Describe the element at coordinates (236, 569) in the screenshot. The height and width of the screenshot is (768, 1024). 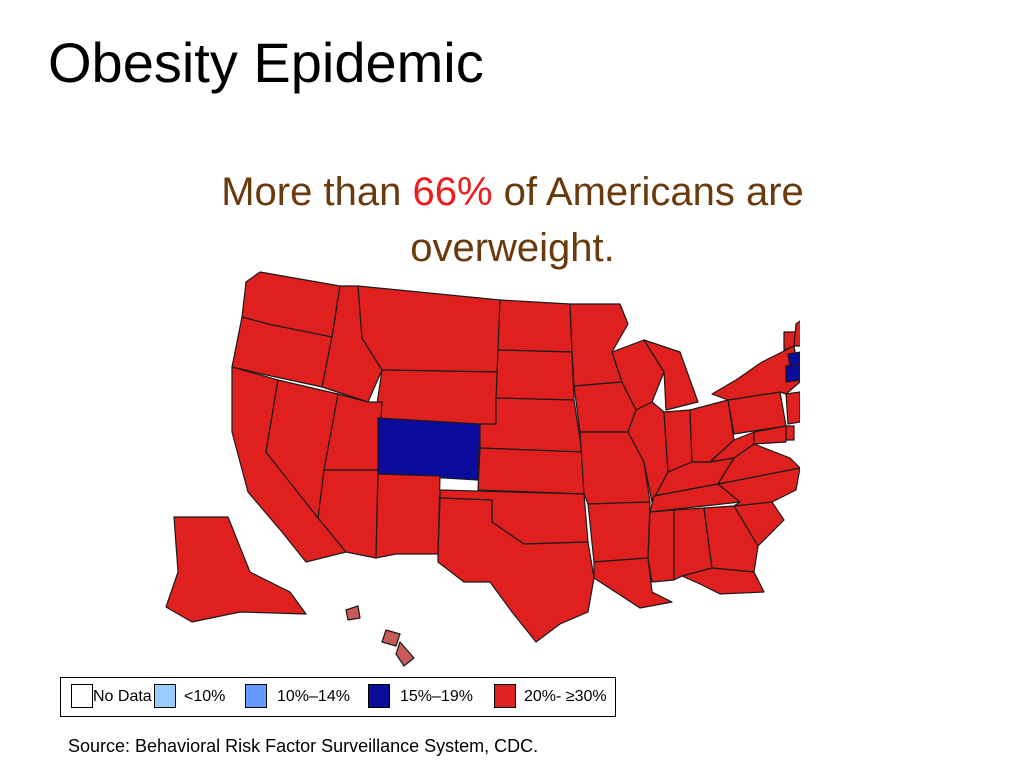
I see `state-alaska` at that location.